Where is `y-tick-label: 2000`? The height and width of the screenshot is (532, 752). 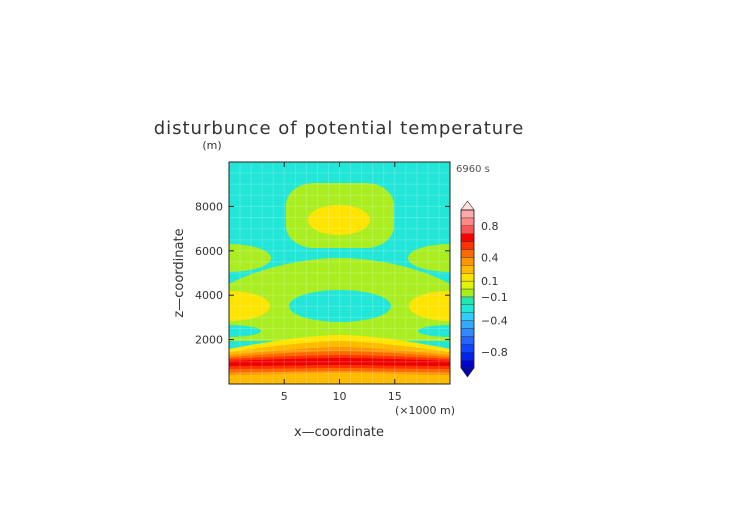 y-tick-label: 2000 is located at coordinates (209, 340).